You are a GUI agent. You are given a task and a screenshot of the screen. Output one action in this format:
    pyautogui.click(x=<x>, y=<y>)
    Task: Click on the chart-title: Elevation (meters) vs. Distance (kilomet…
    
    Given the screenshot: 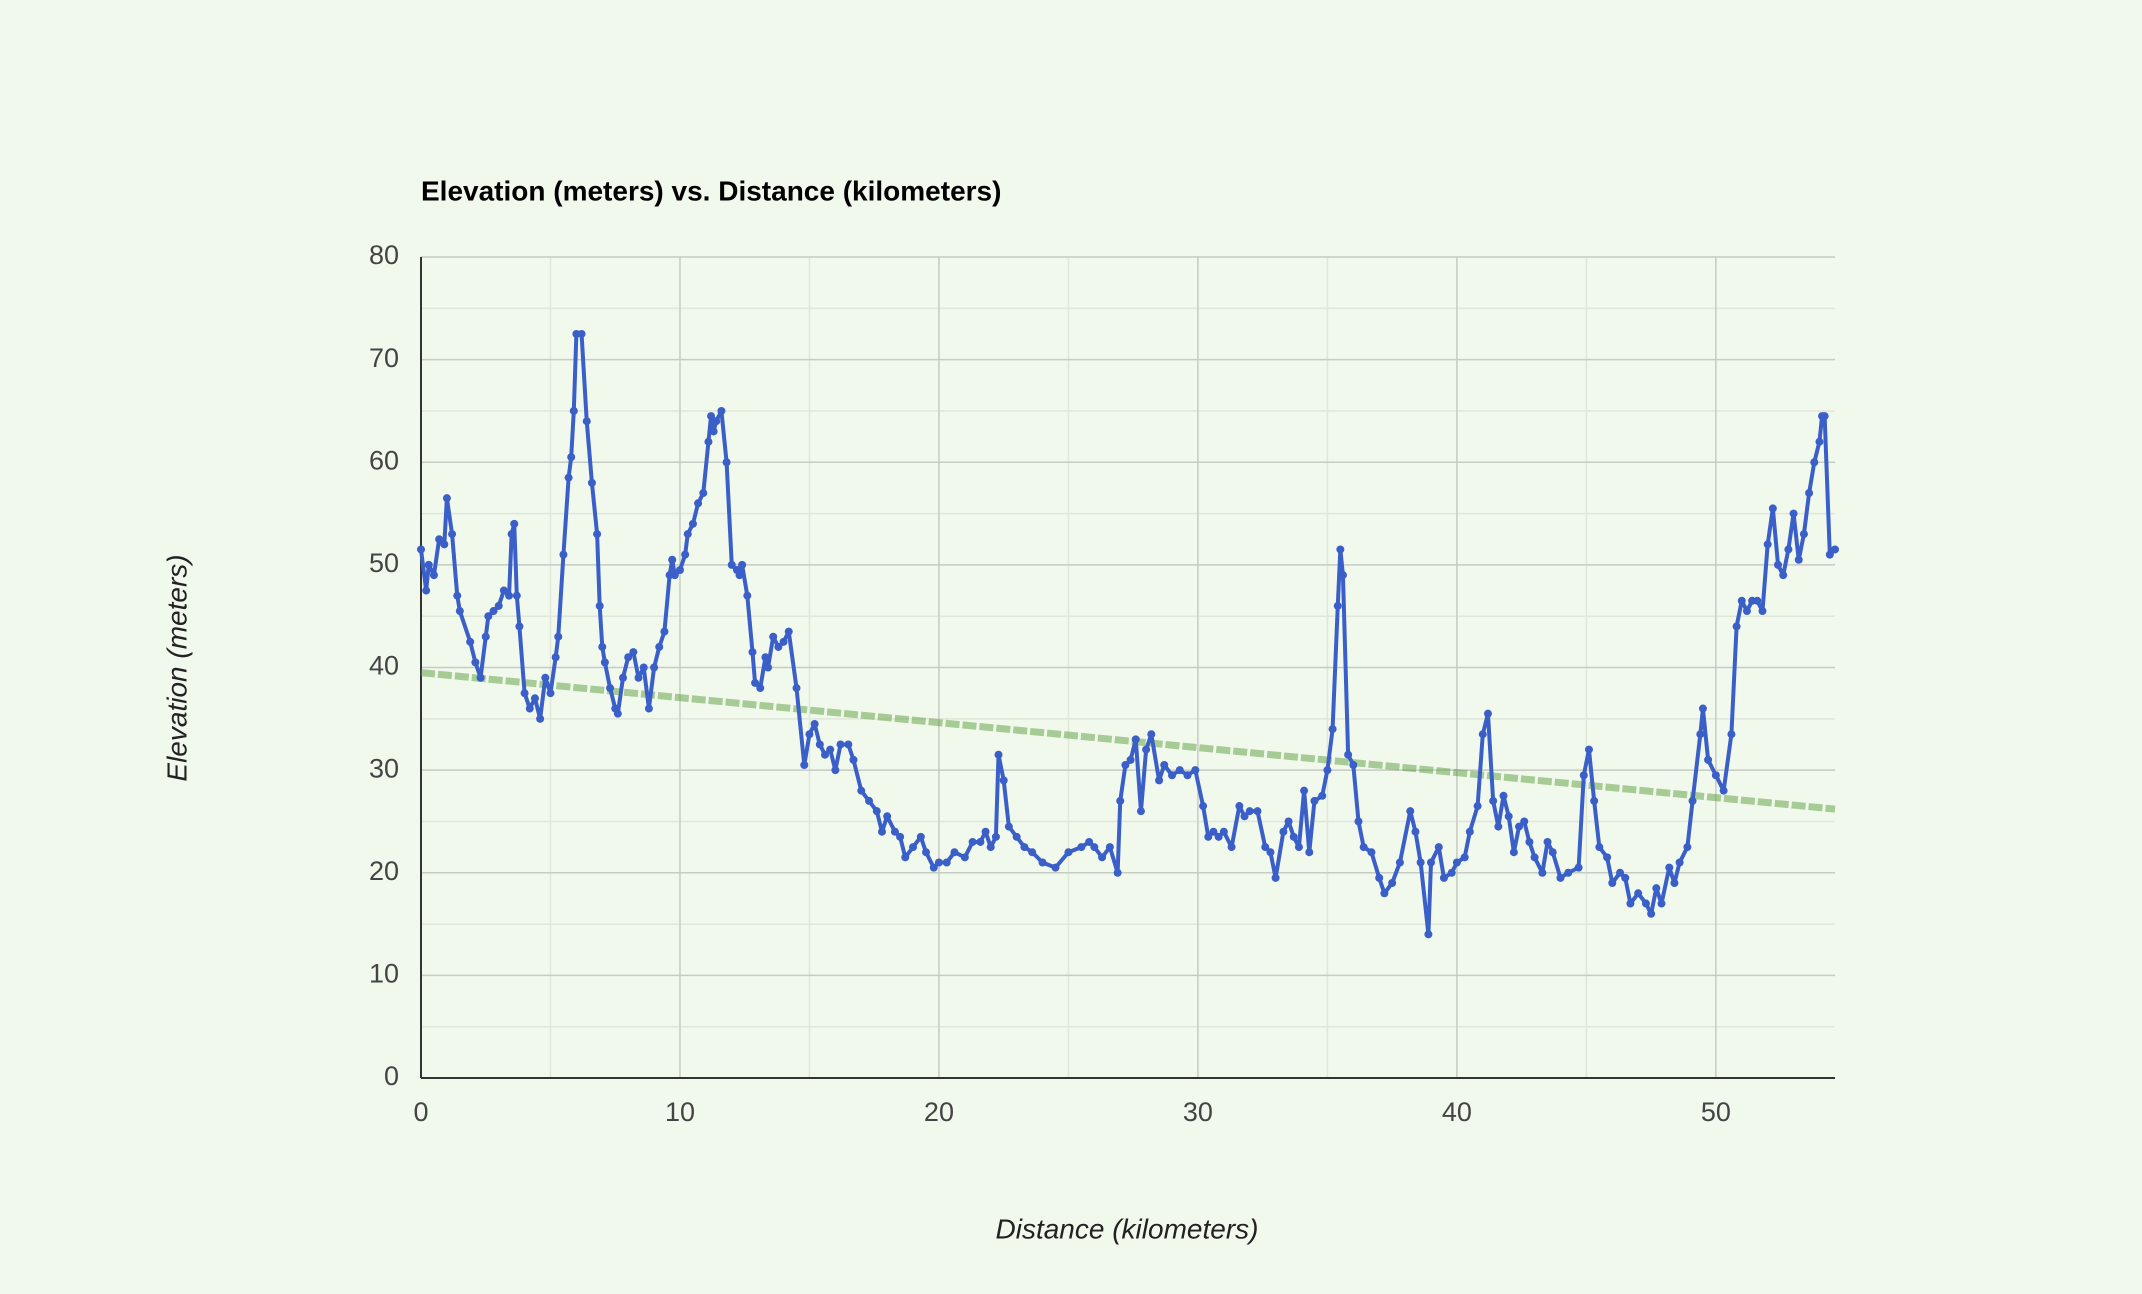 What is the action you would take?
    pyautogui.click(x=711, y=190)
    